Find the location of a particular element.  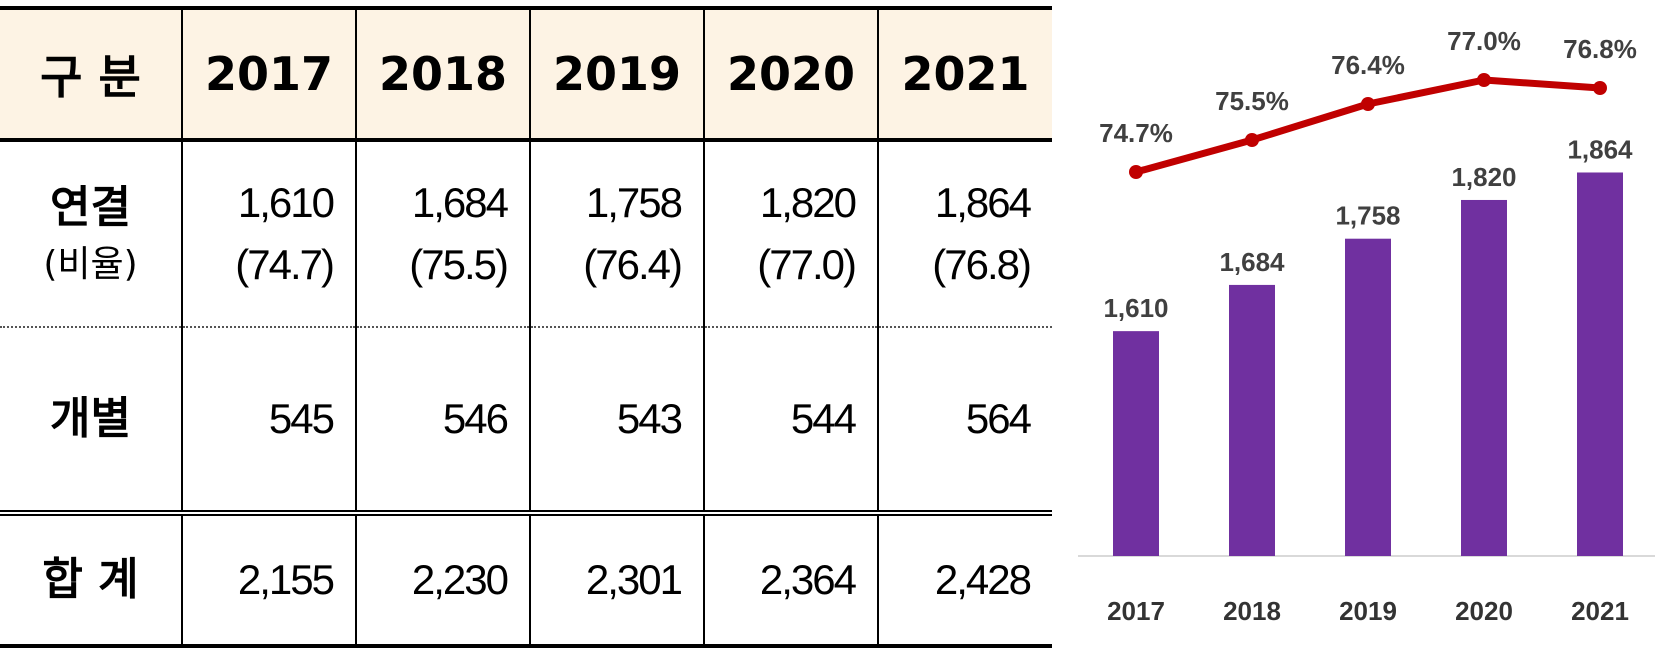

bar-2019 is located at coordinates (1368, 397).